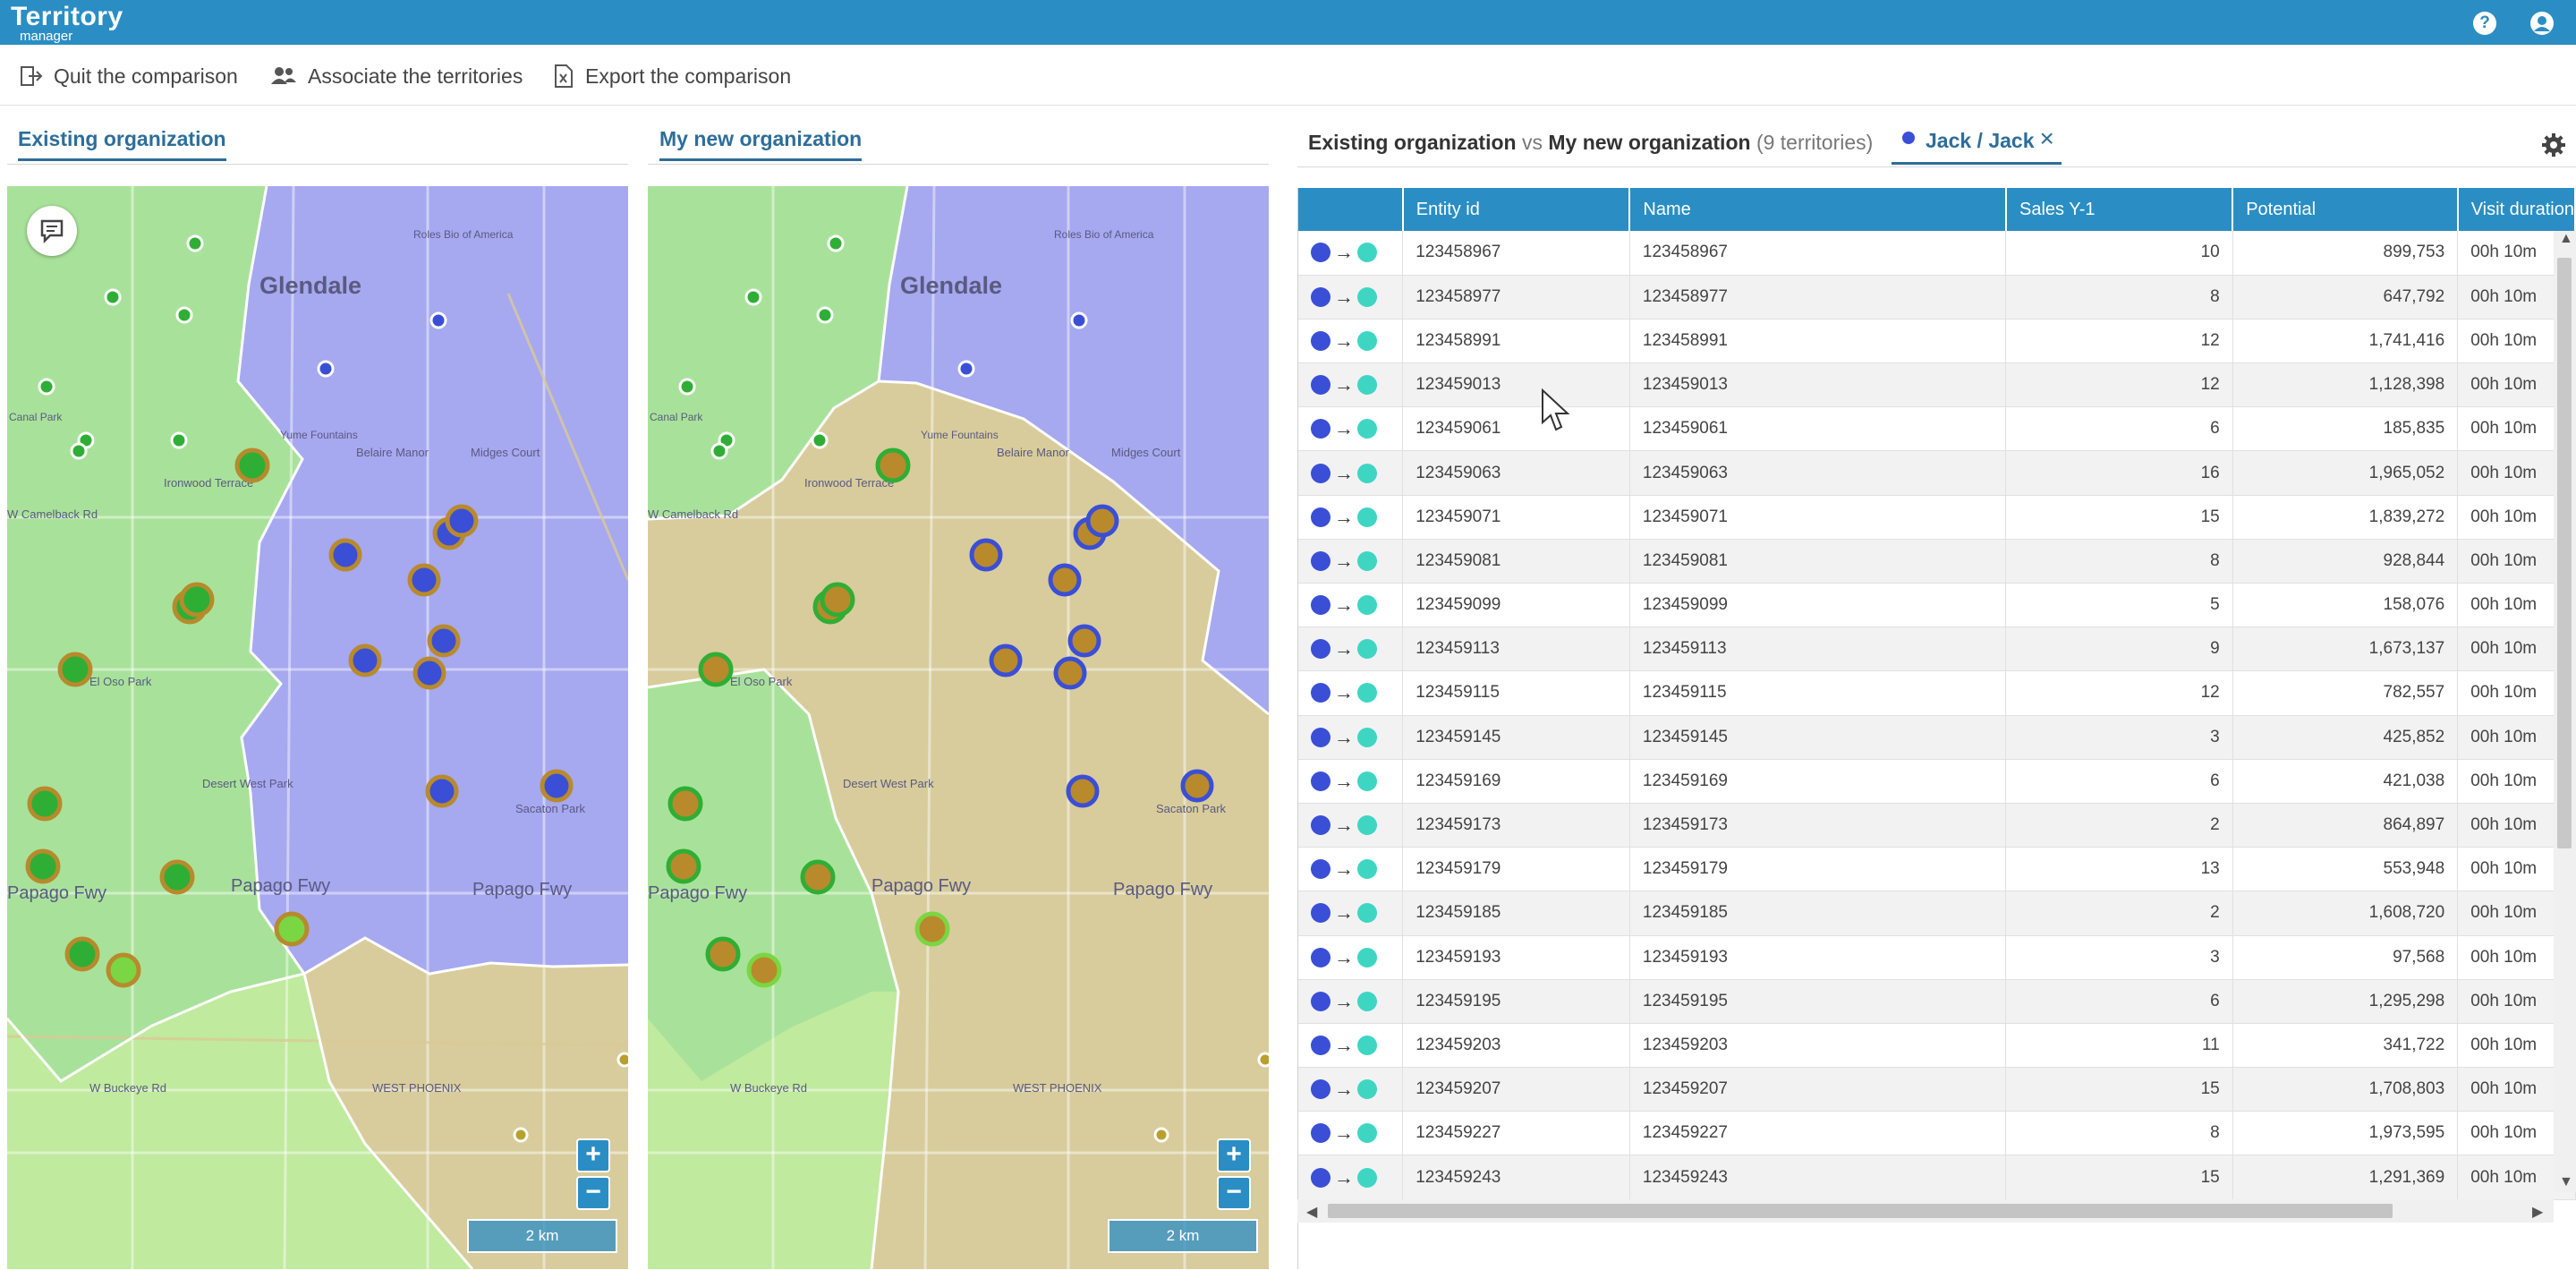  Describe the element at coordinates (67, 16) in the screenshot. I see `logo-text: Territory` at that location.